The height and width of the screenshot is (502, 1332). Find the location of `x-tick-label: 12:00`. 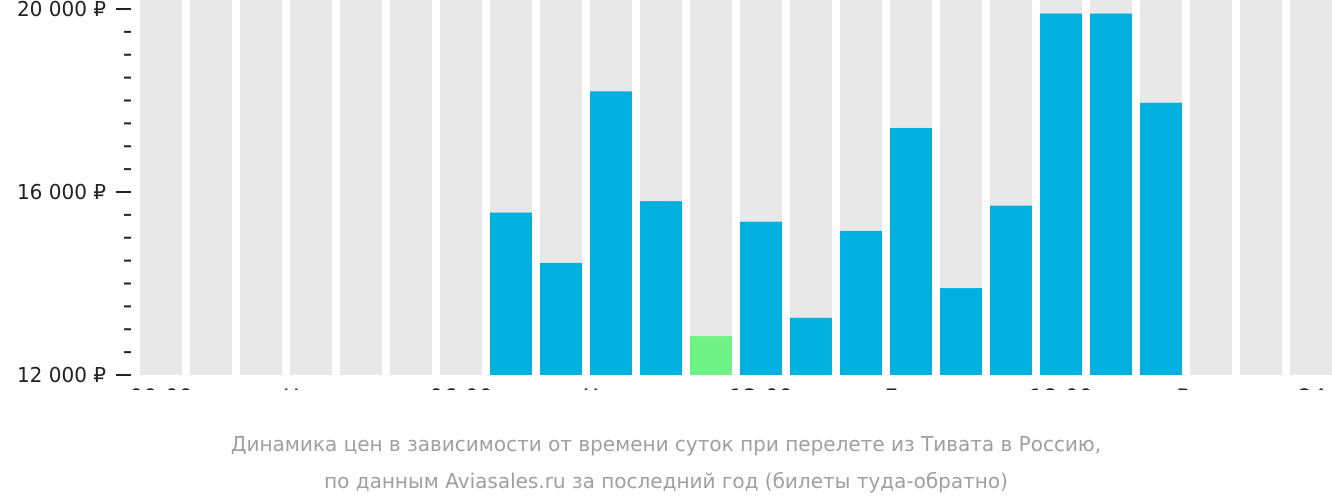

x-tick-label: 12:00 is located at coordinates (760, 388).